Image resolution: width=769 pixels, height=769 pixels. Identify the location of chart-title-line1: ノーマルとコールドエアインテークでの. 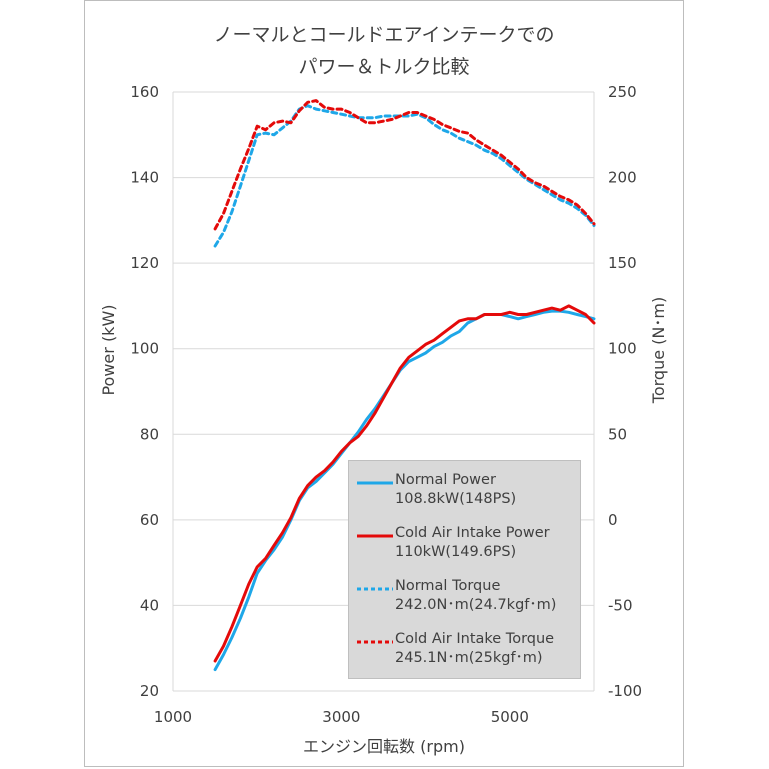
(384, 35).